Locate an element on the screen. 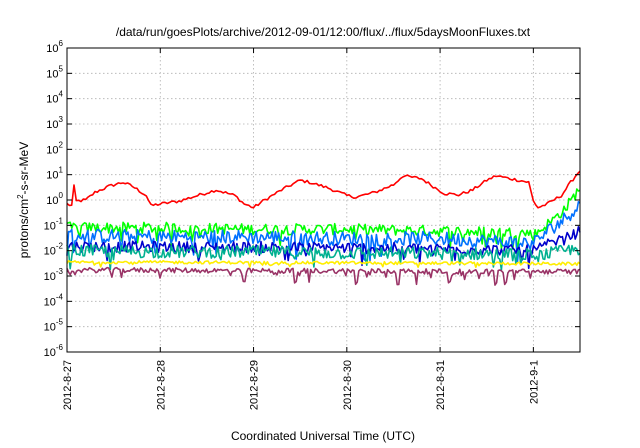  x-tick-label: 2012-8-30 is located at coordinates (348, 385).